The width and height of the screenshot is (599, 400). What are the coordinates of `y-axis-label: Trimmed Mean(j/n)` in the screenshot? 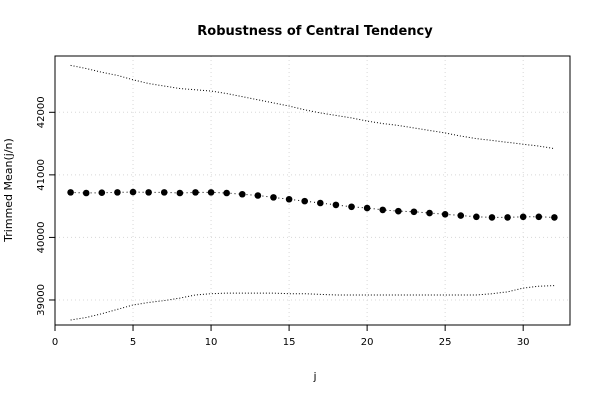 It's located at (8, 190).